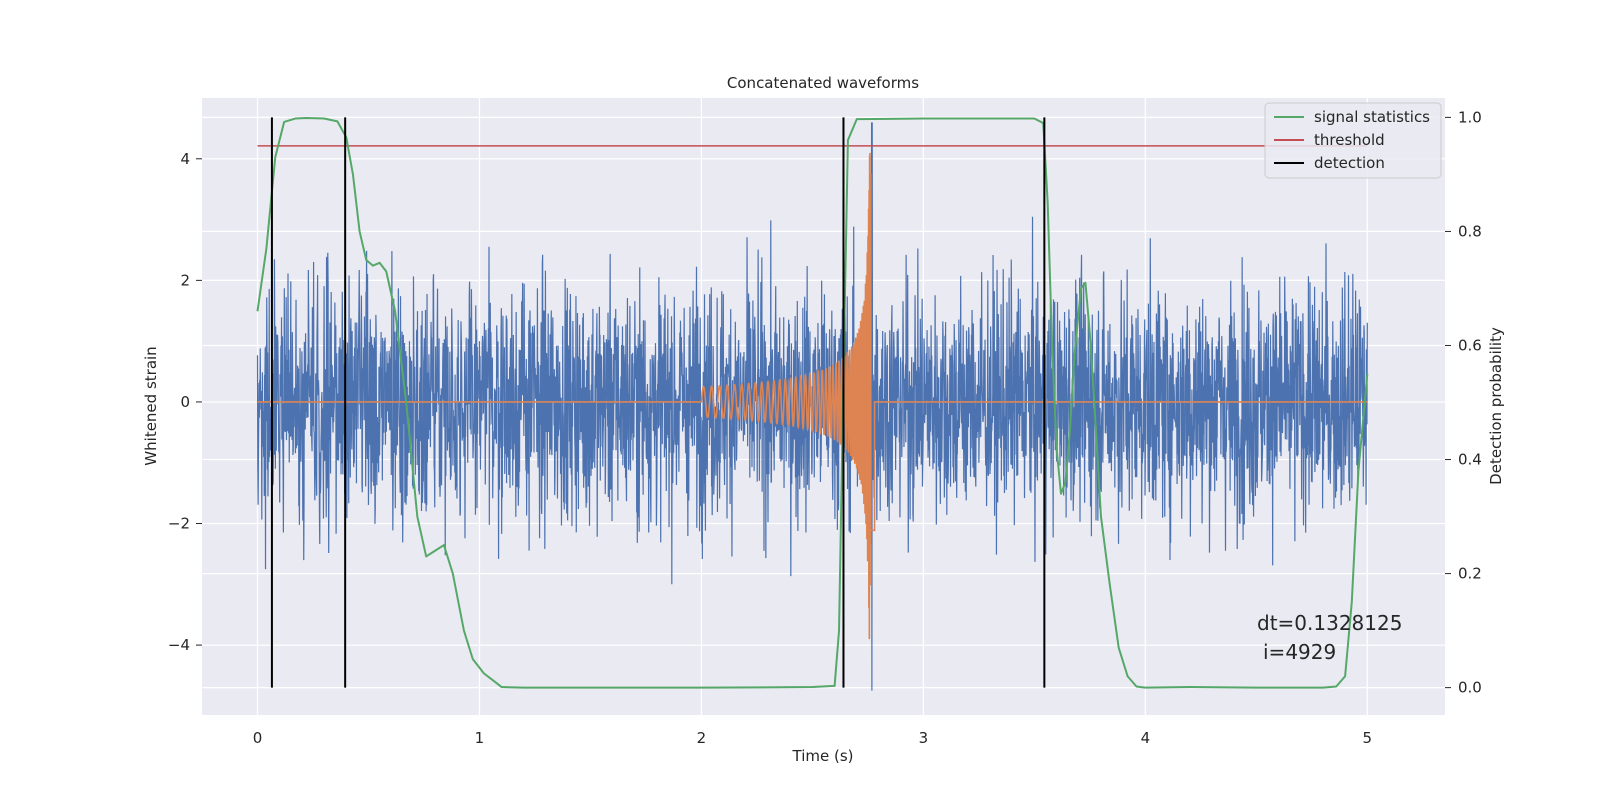 The width and height of the screenshot is (1600, 804). What do you see at coordinates (1146, 738) in the screenshot?
I see `x-tick-label: 4` at bounding box center [1146, 738].